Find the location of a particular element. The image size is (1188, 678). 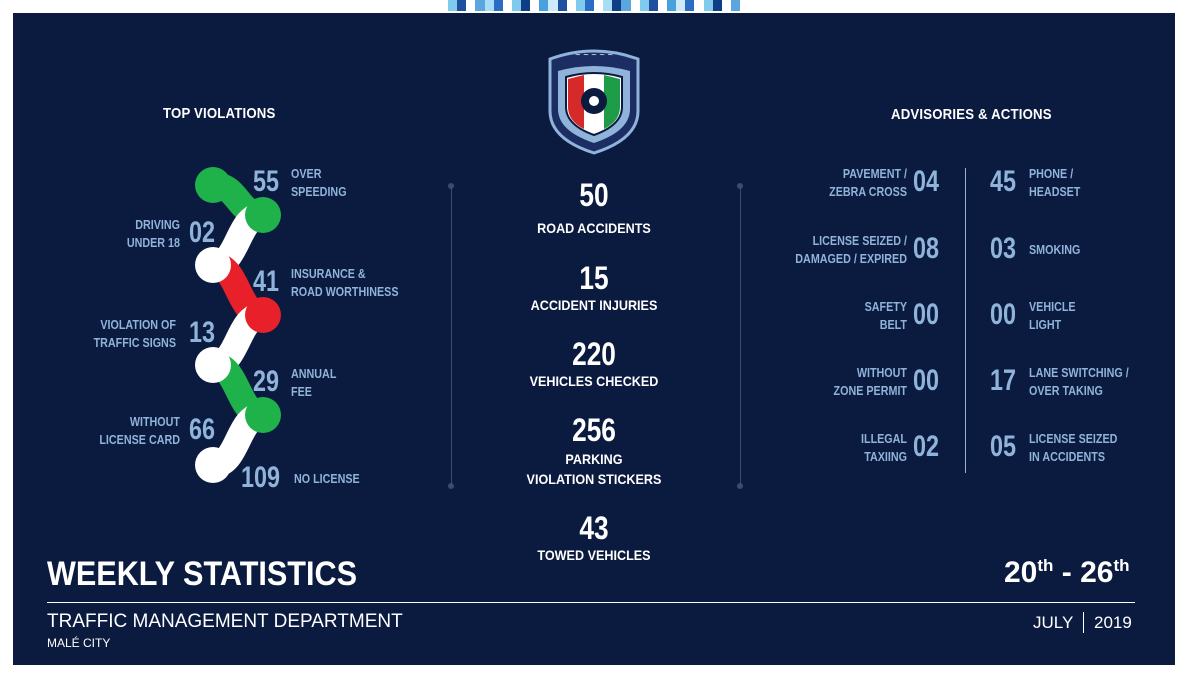

advisory-label: LANE SWITCHING / OVER TAKING is located at coordinates (1079, 382).